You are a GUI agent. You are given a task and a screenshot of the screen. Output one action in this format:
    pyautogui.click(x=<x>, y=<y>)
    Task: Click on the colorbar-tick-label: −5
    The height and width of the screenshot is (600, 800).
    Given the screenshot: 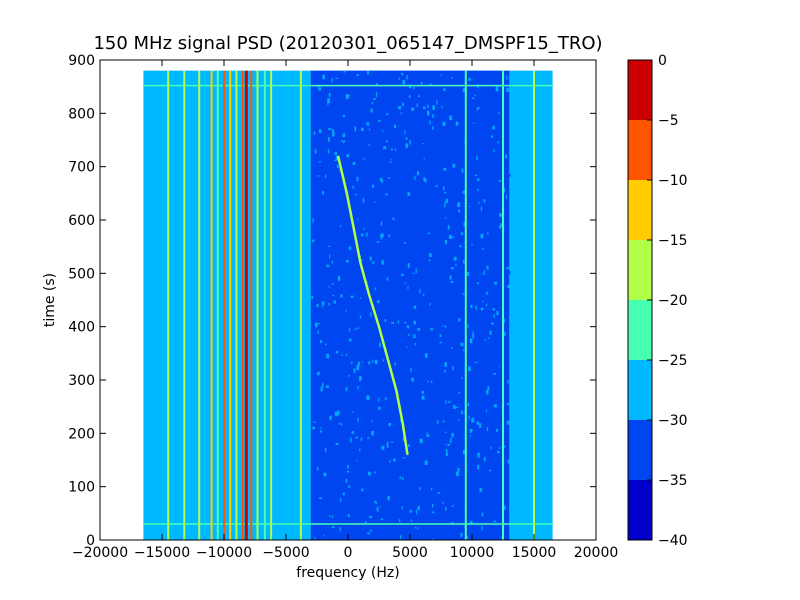 What is the action you would take?
    pyautogui.click(x=668, y=121)
    